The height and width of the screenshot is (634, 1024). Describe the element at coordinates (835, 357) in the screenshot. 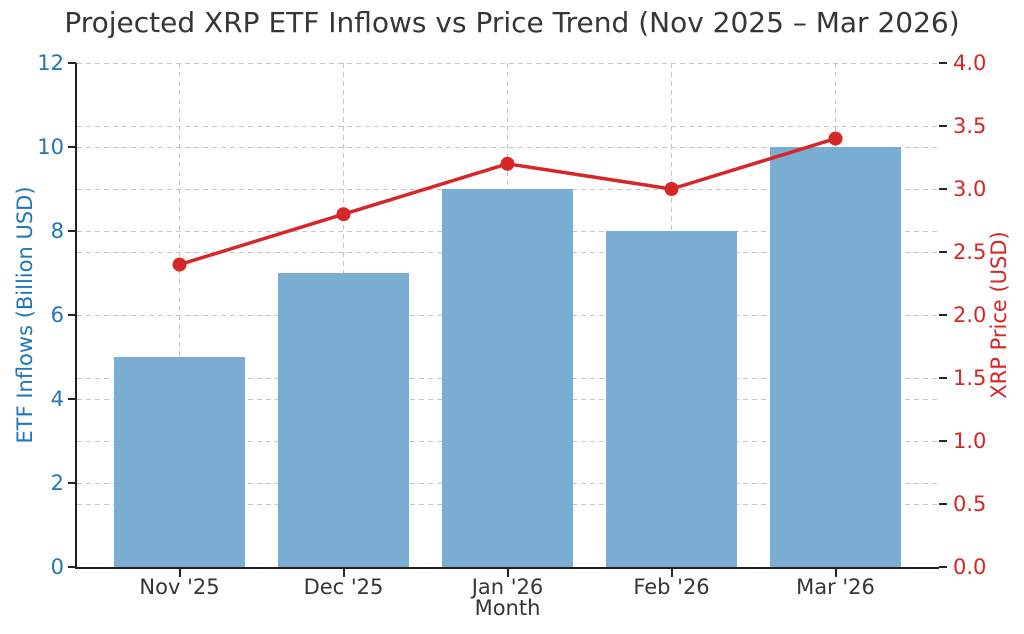

I see `bar-Mar '26` at that location.